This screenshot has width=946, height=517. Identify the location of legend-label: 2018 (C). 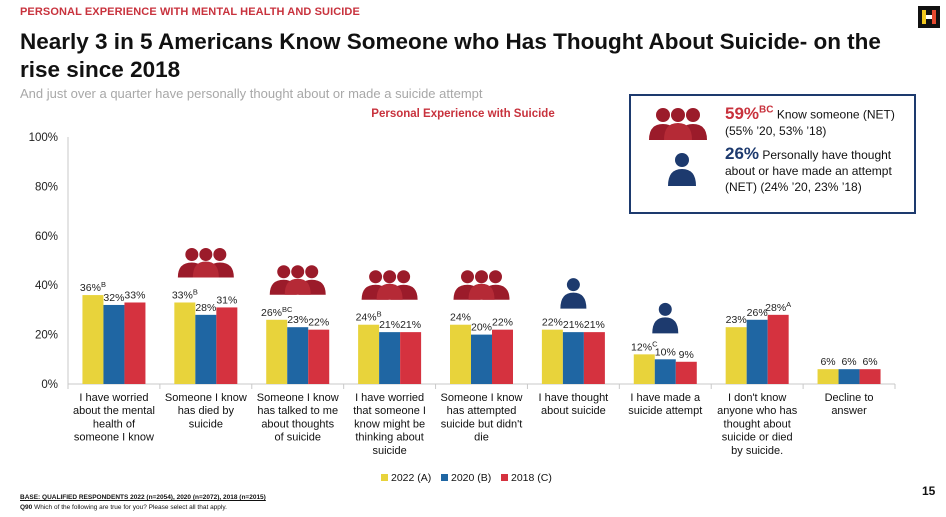
(531, 478).